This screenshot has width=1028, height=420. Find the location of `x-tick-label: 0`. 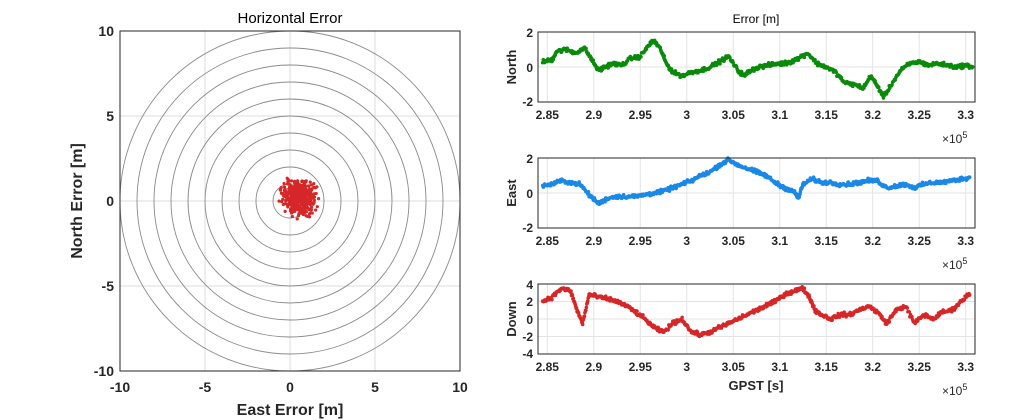

x-tick-label: 0 is located at coordinates (290, 387).